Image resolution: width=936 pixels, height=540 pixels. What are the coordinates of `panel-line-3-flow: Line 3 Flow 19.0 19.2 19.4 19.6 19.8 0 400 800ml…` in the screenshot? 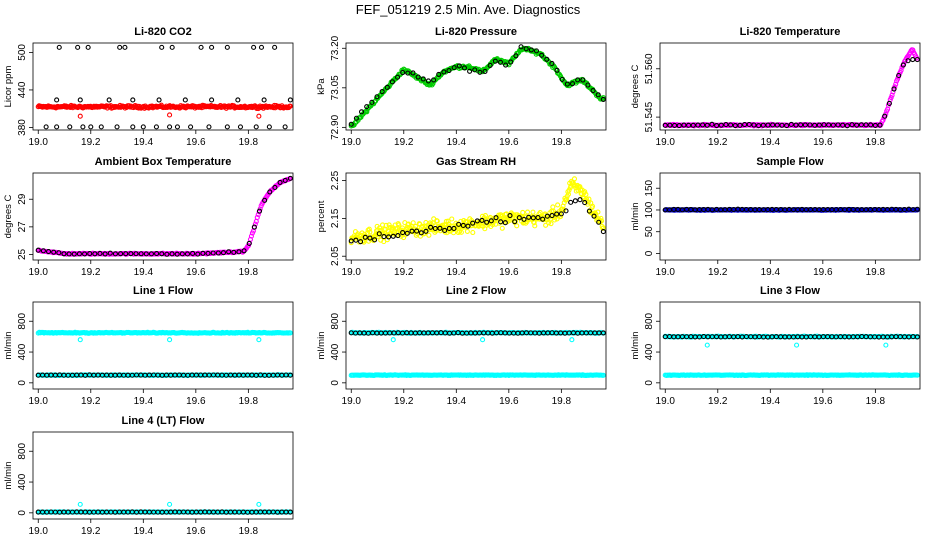 It's located at (775, 346).